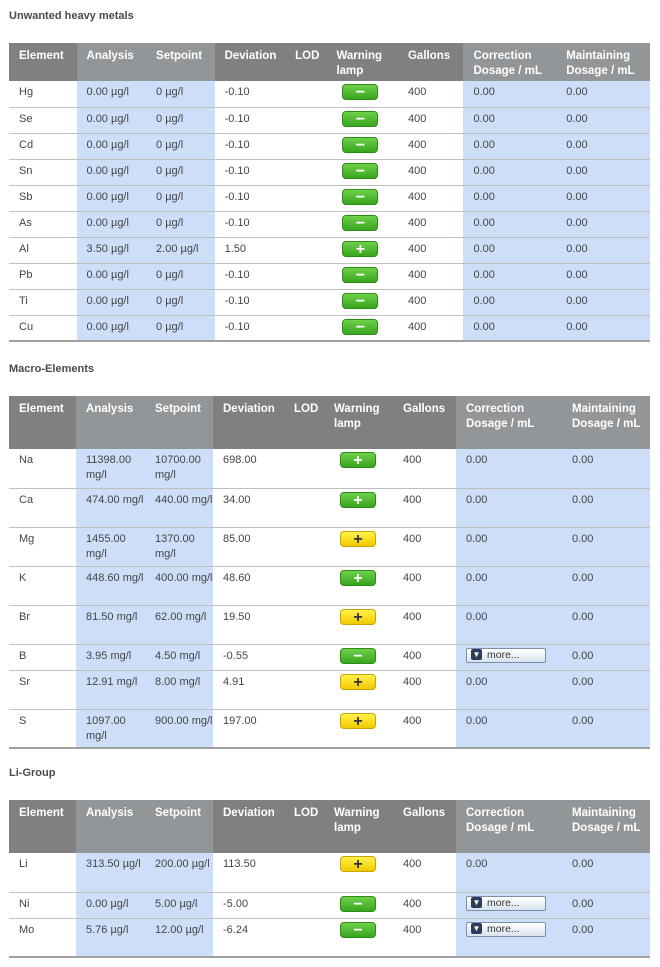  Describe the element at coordinates (248, 905) in the screenshot. I see `deviation-cell: -5.00` at that location.